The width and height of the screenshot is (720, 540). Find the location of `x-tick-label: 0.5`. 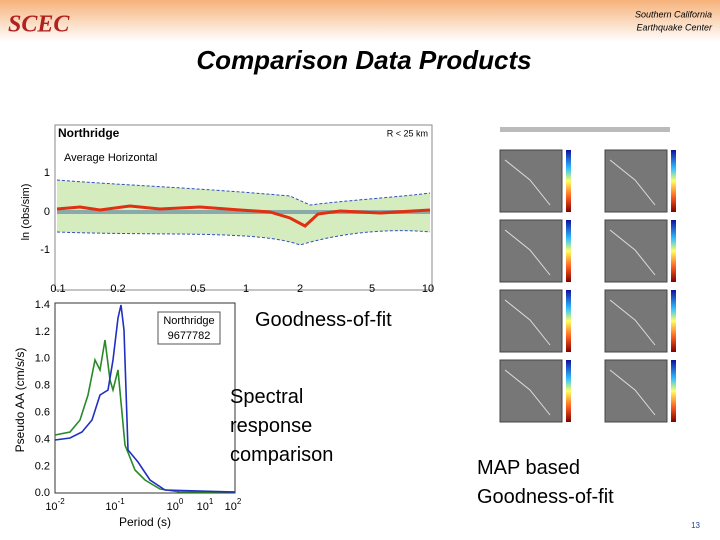

x-tick-label: 0.5 is located at coordinates (197, 289).